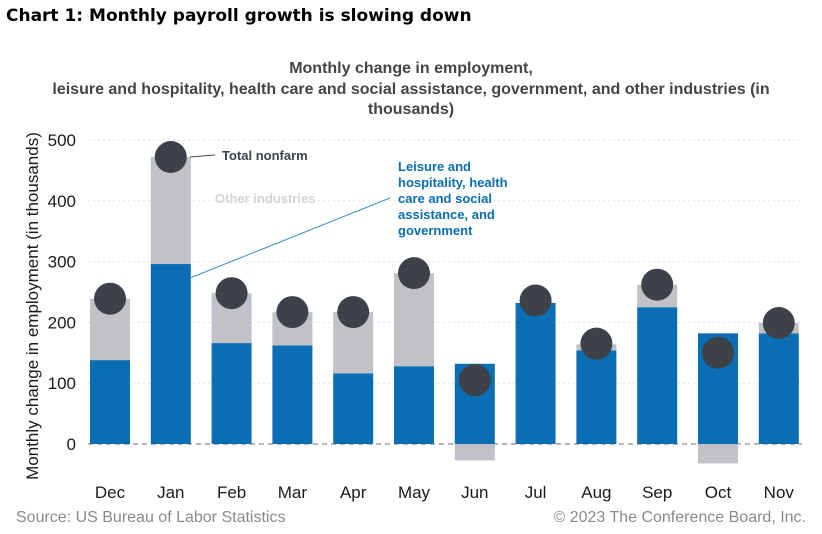 The width and height of the screenshot is (822, 534). Describe the element at coordinates (474, 380) in the screenshot. I see `total-nonfarm-dot-jun` at that location.